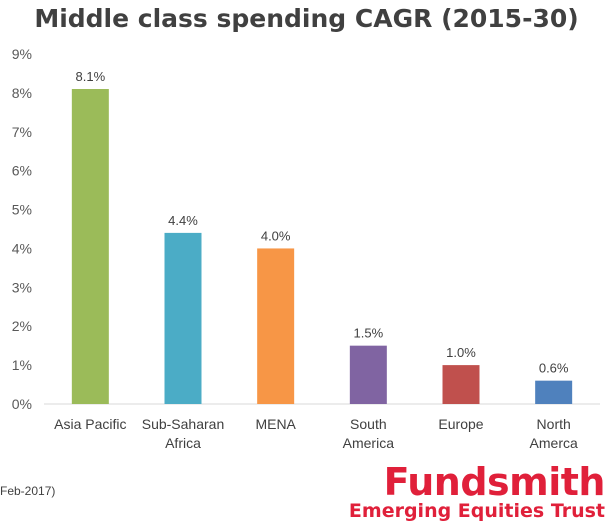 The image size is (613, 530). What do you see at coordinates (22, 229) in the screenshot?
I see `y-axis: 0% 1% 2% 3% 4% 5% 6% 7% 8% 9%` at bounding box center [22, 229].